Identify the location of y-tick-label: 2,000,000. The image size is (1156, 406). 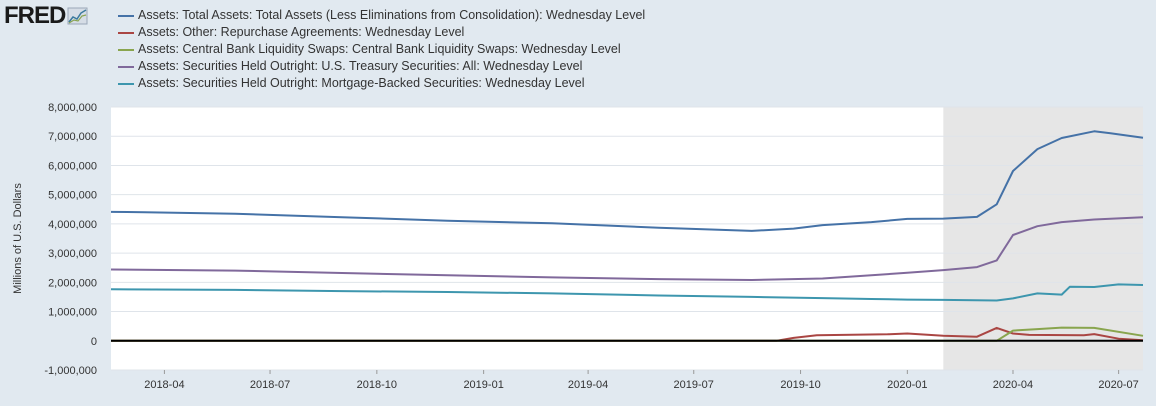
(72, 283).